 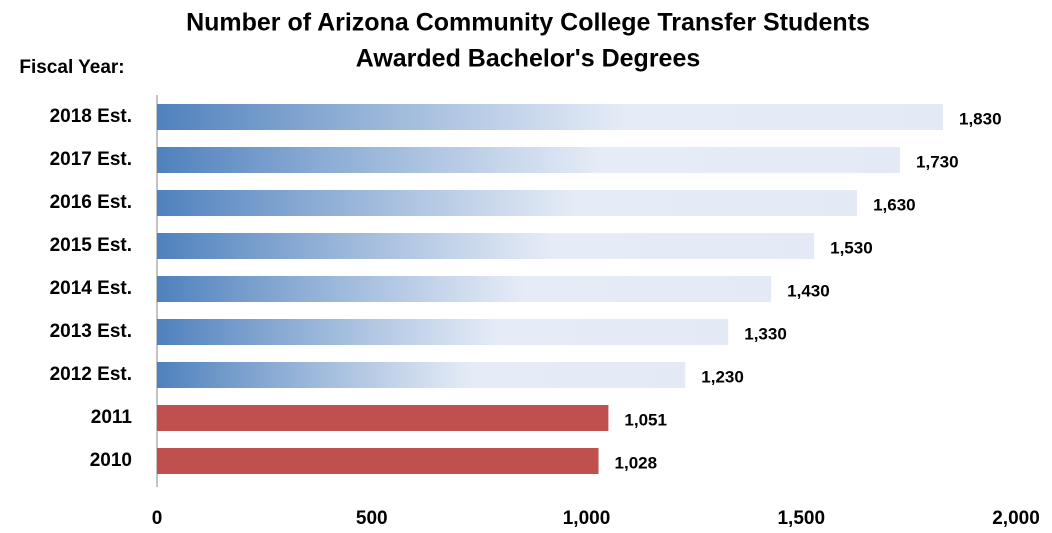 What do you see at coordinates (112, 417) in the screenshot?
I see `y-tick-label: 2011` at bounding box center [112, 417].